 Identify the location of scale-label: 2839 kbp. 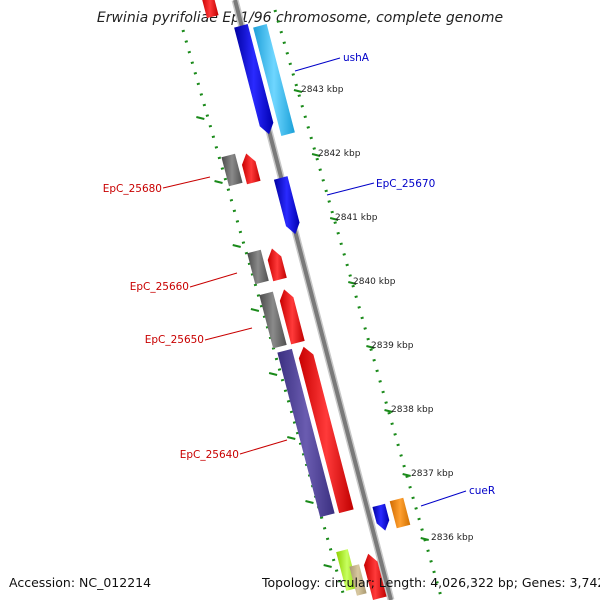
(392, 346).